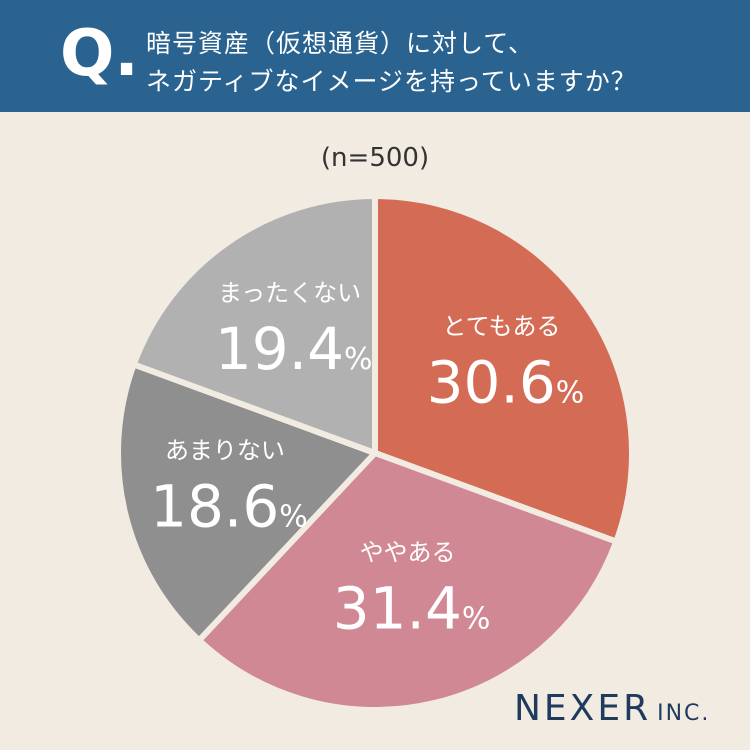 The width and height of the screenshot is (750, 750). What do you see at coordinates (340, 43) in the screenshot?
I see `question-line-1: 暗号資産（仮想通貨）に対して、` at bounding box center [340, 43].